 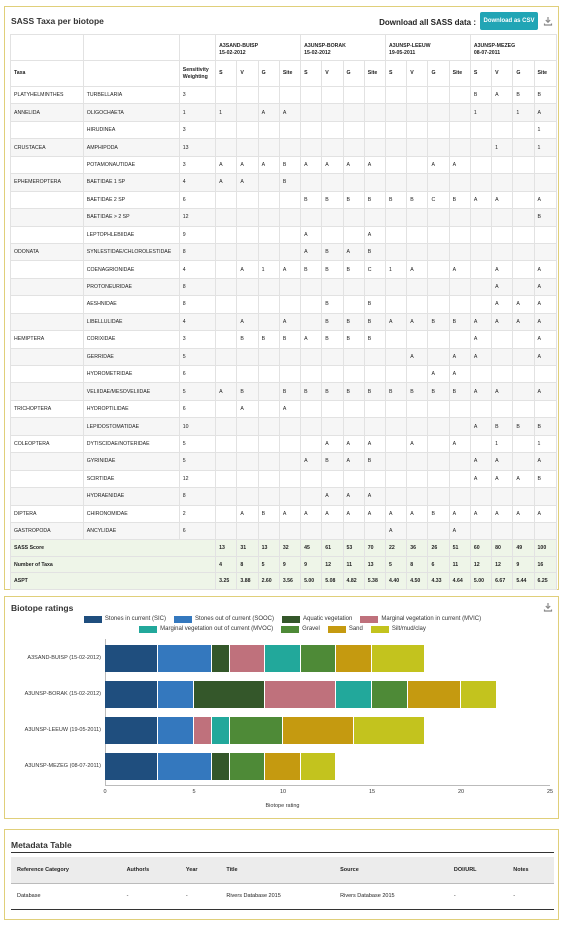 I want to click on biotope-column-header: Site, so click(x=375, y=73).